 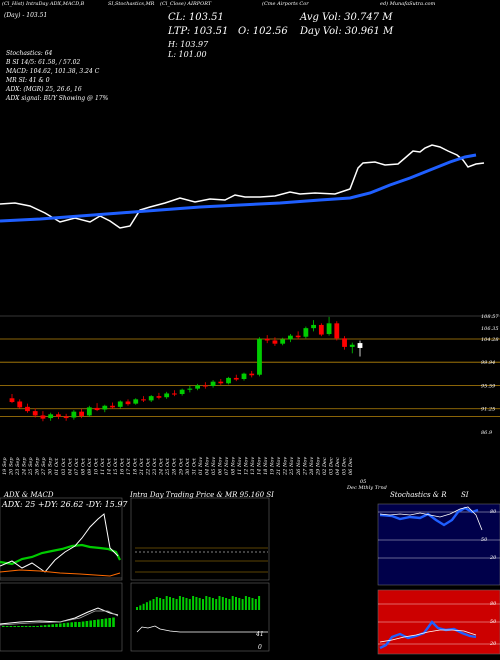 I want to click on adx-panel, so click(x=61, y=574).